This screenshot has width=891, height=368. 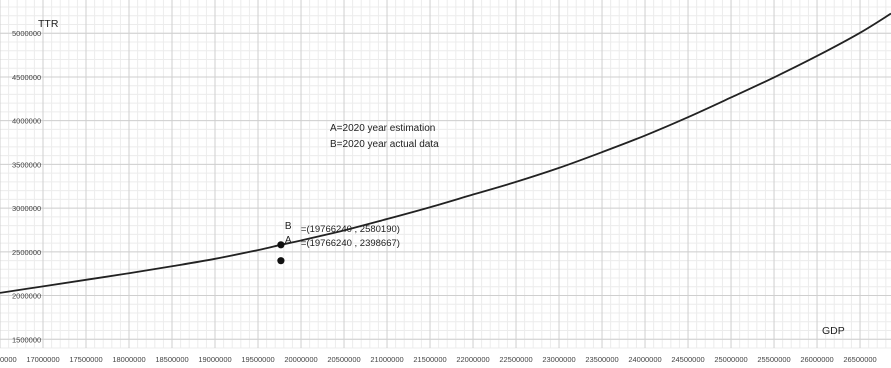 What do you see at coordinates (343, 359) in the screenshot?
I see `x-tick-label: 20500000` at bounding box center [343, 359].